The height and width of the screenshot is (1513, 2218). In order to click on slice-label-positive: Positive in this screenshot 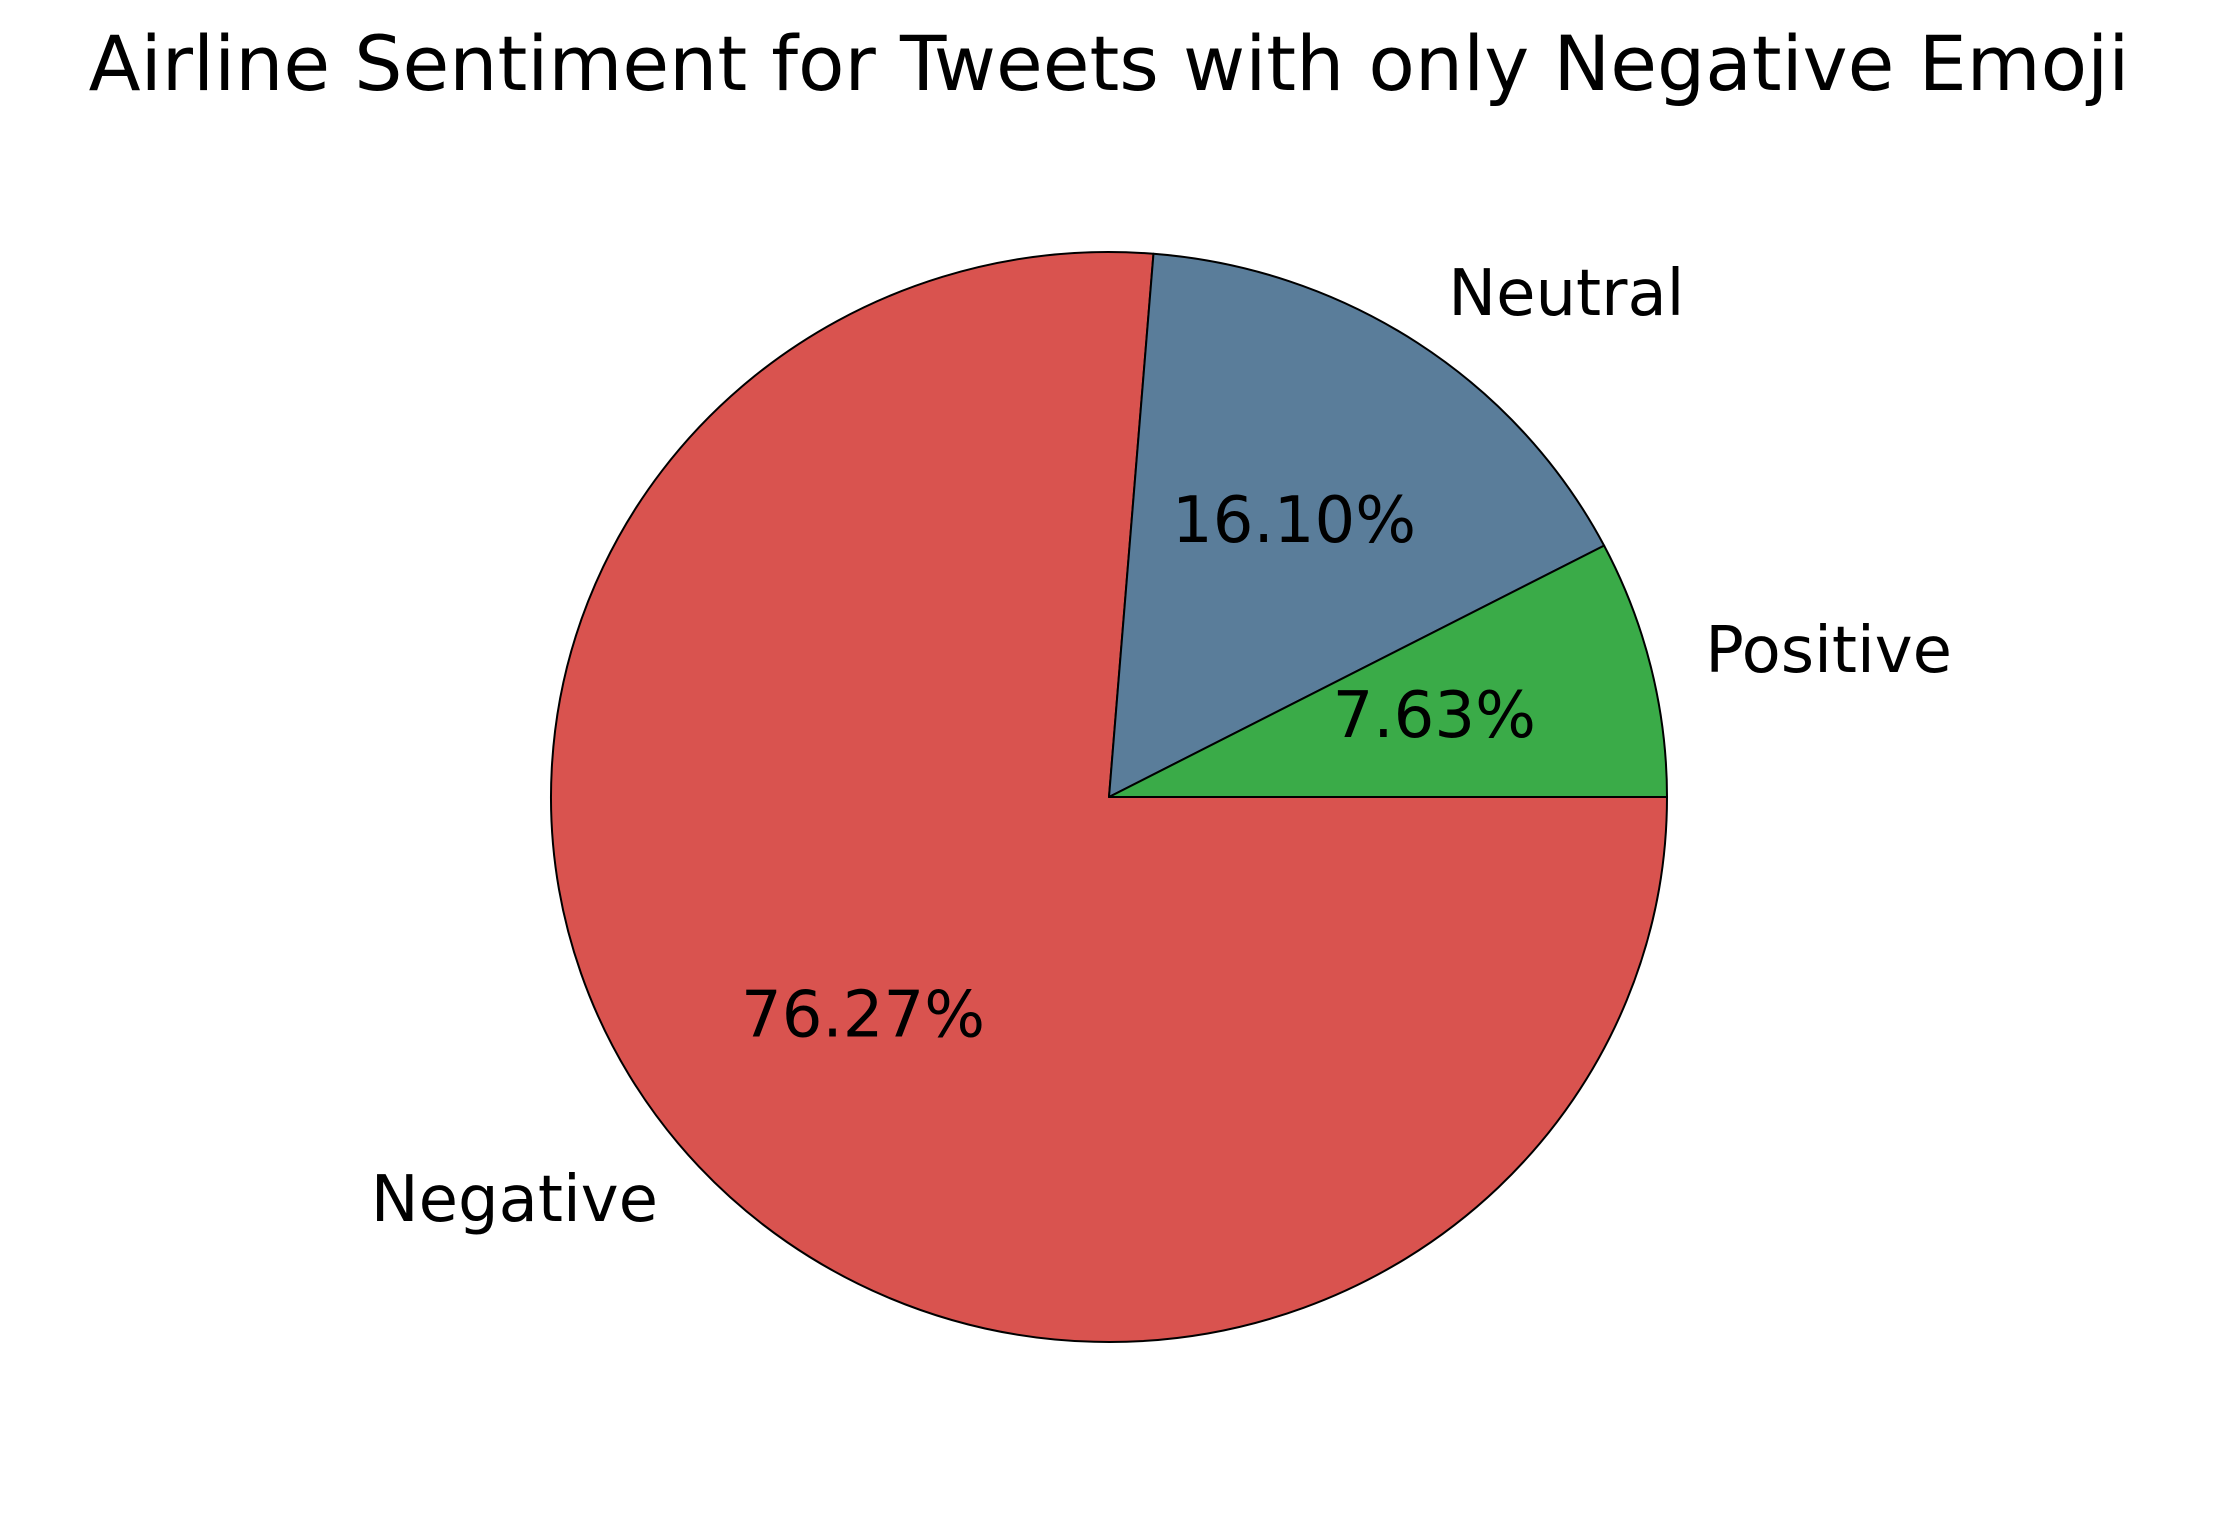, I will do `click(1828, 651)`.